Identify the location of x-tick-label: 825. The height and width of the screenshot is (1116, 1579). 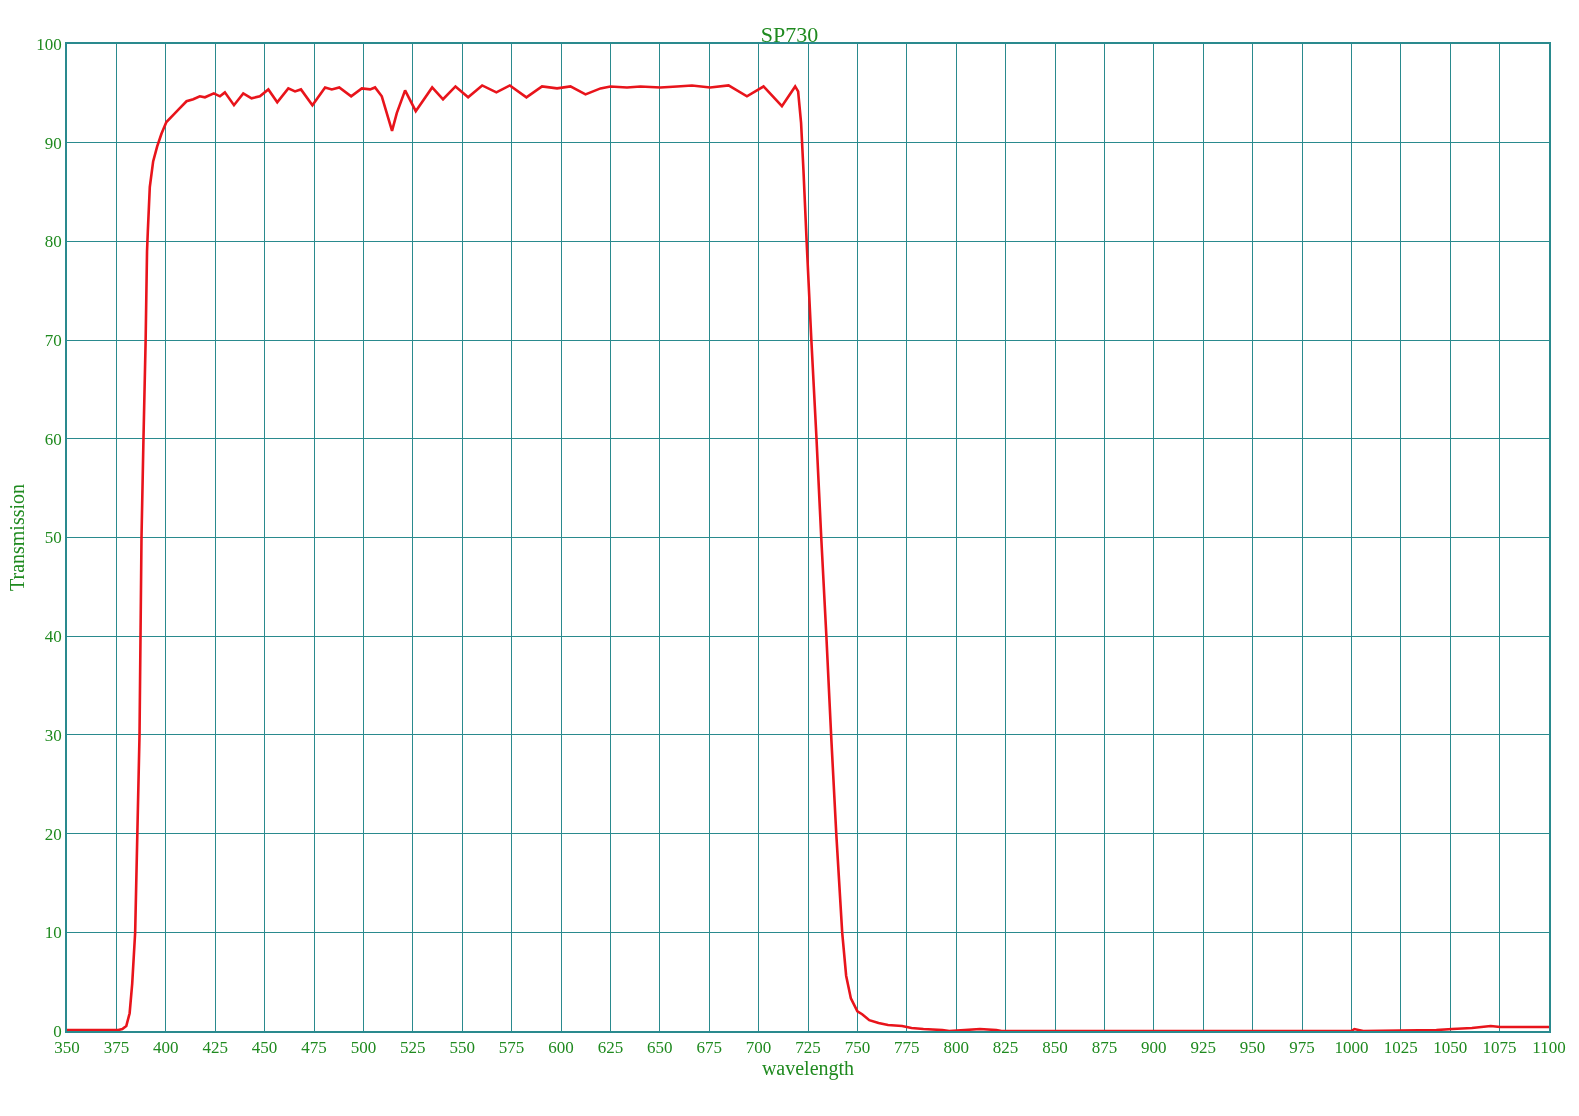
(1005, 1048).